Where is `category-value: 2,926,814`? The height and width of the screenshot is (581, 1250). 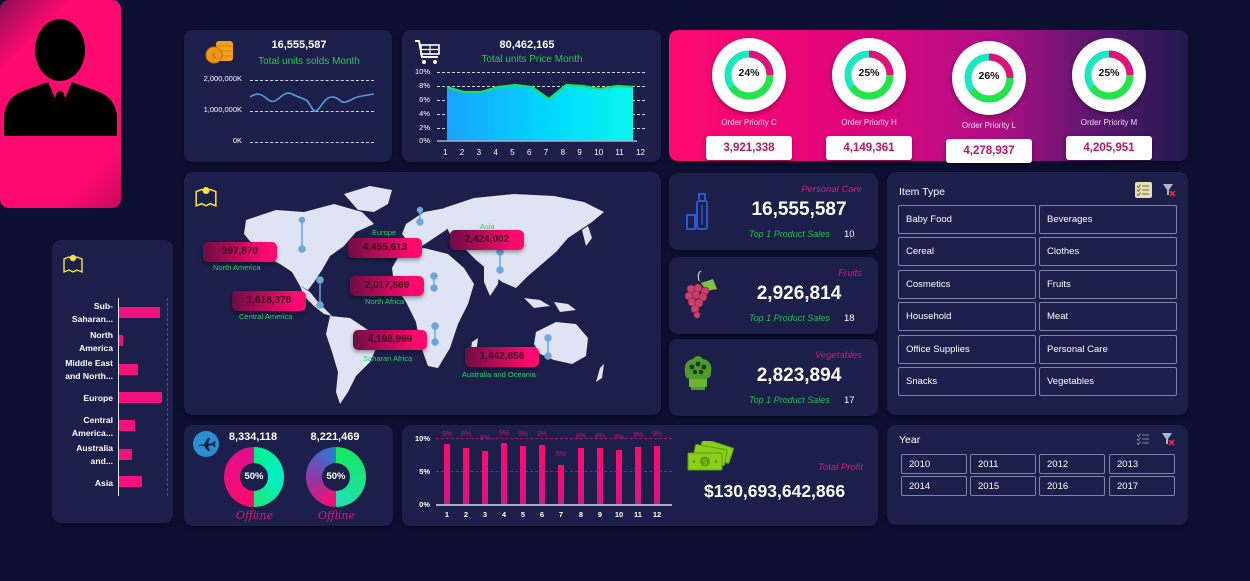 category-value: 2,926,814 is located at coordinates (799, 293).